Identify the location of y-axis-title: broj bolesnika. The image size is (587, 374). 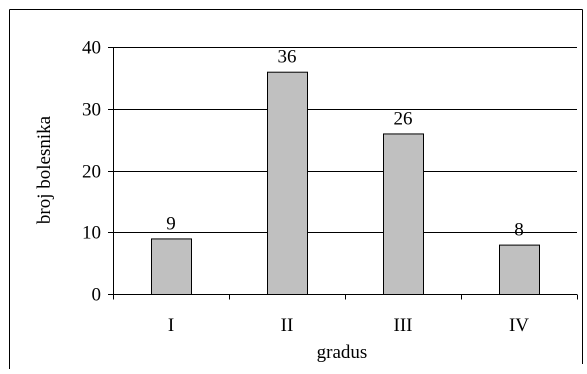
(44, 169).